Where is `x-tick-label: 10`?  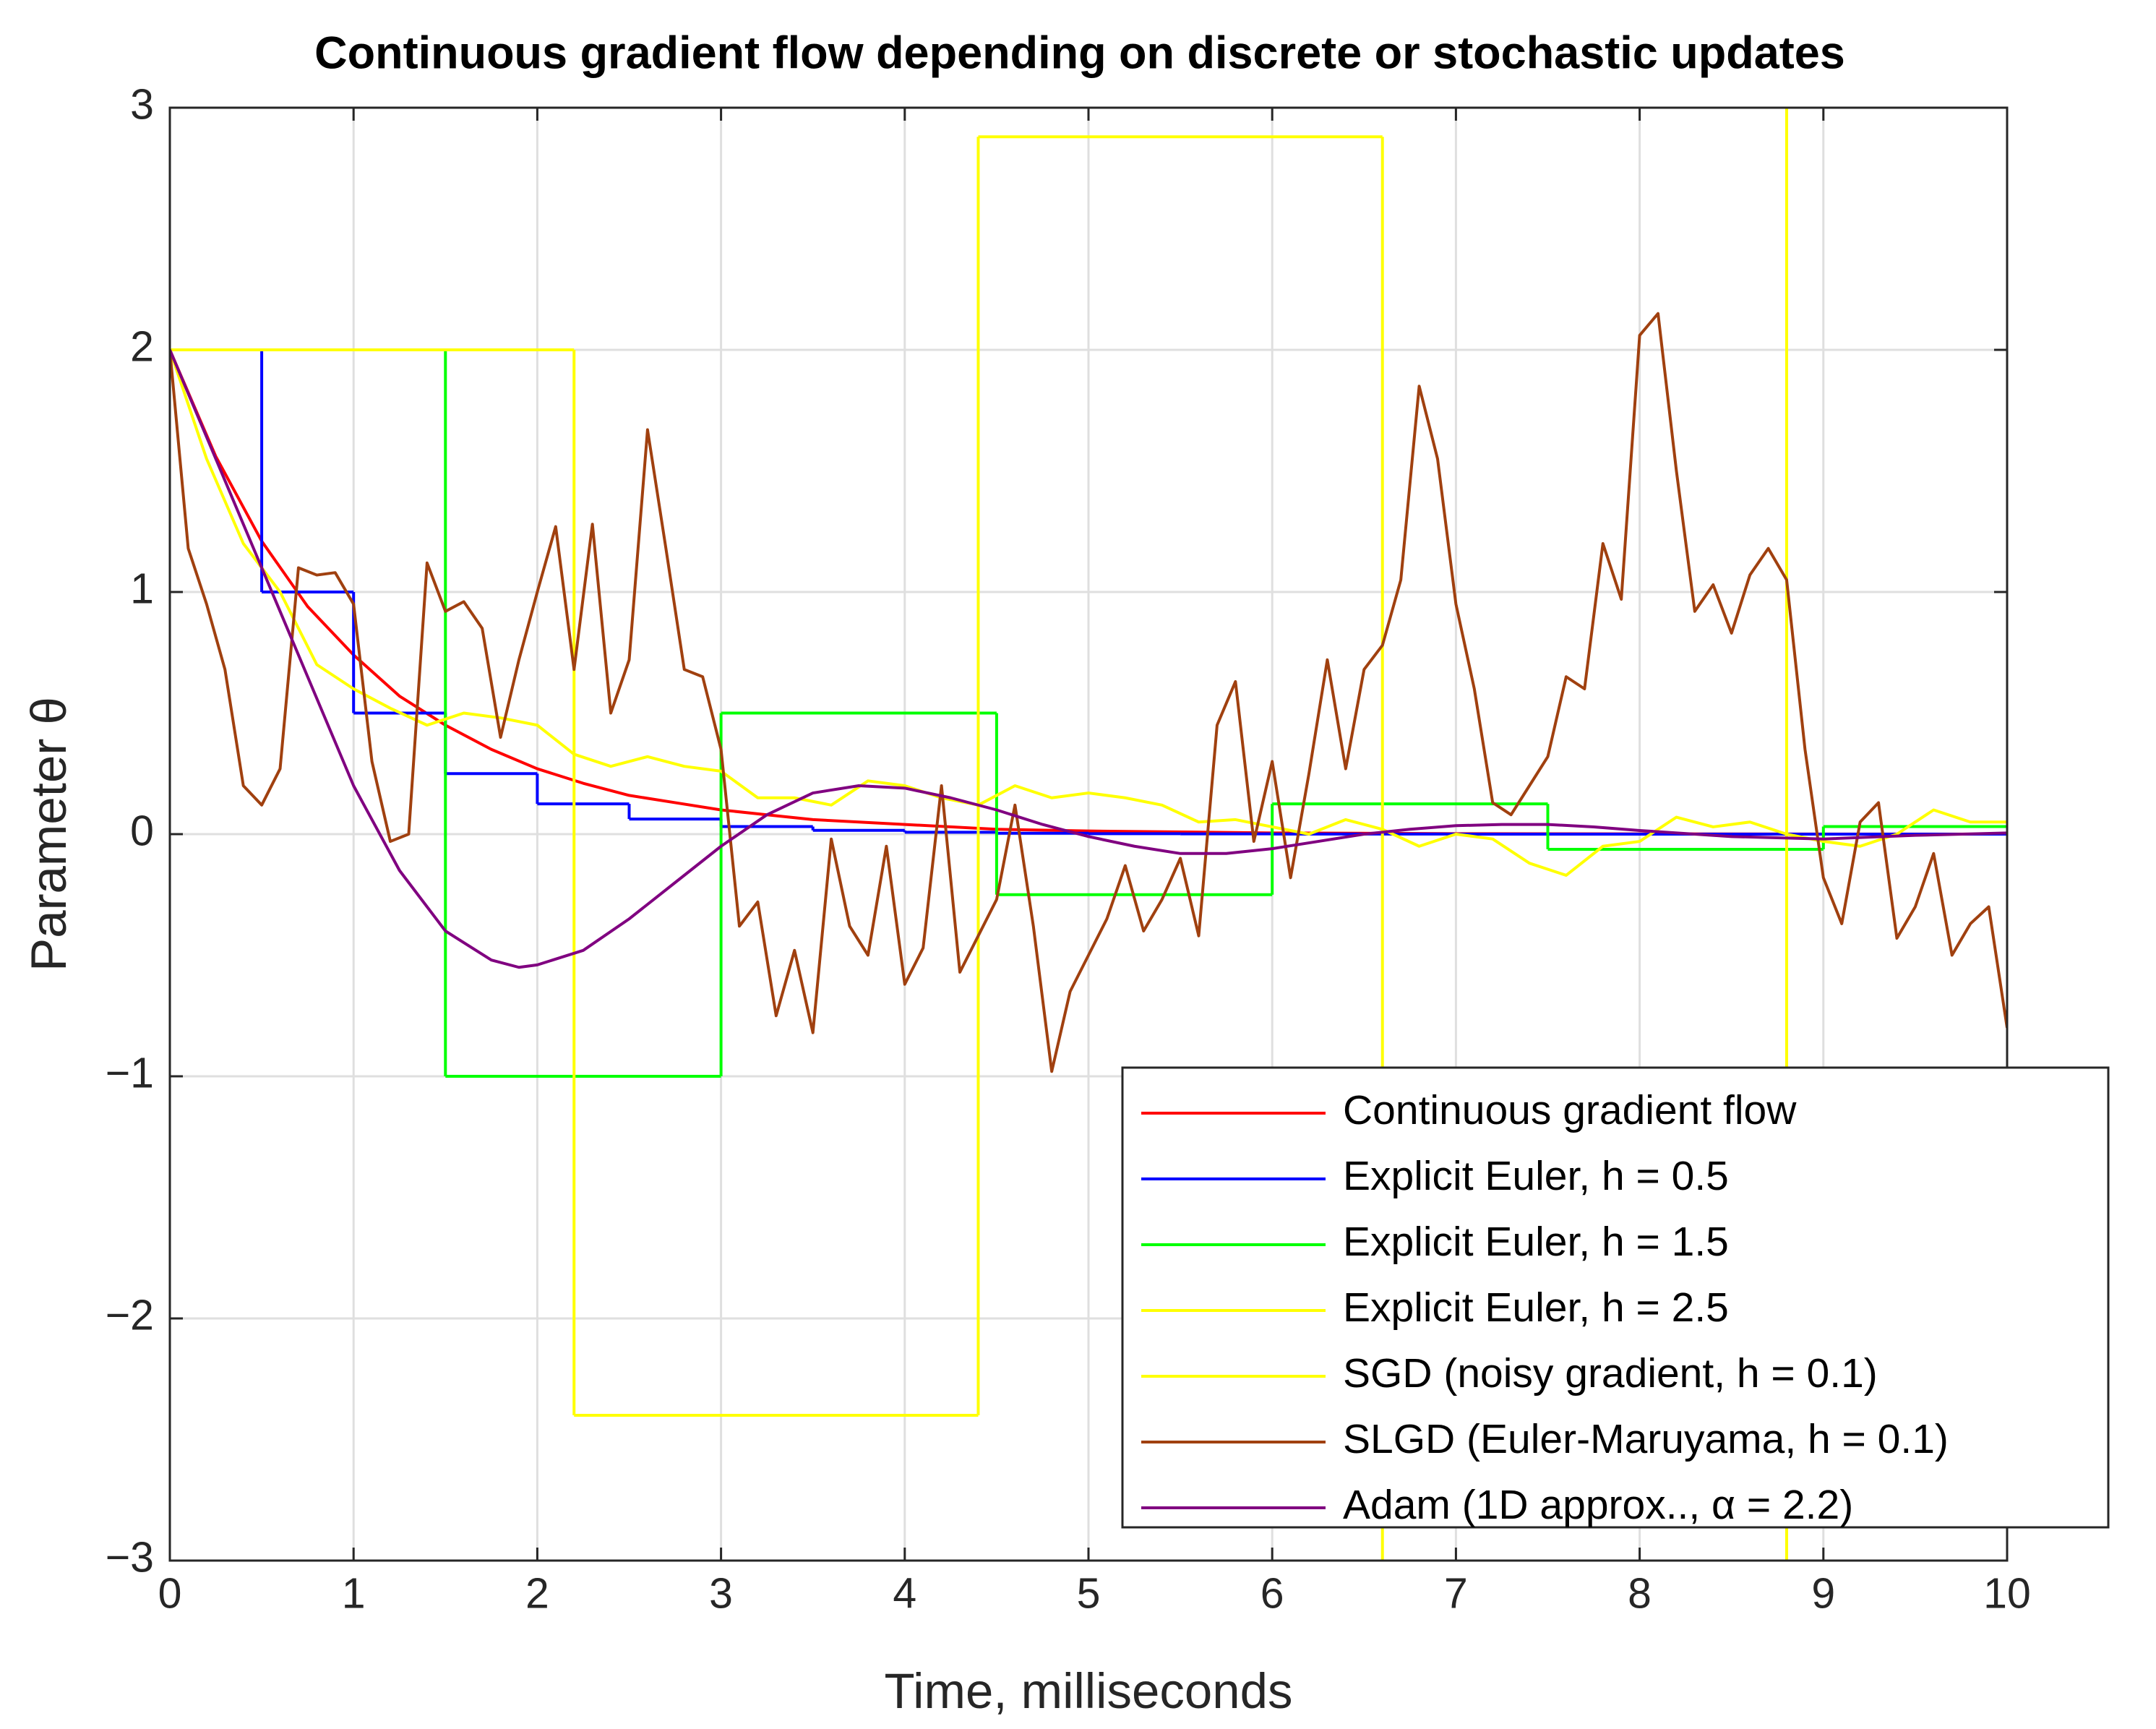 x-tick-label: 10 is located at coordinates (2007, 1594).